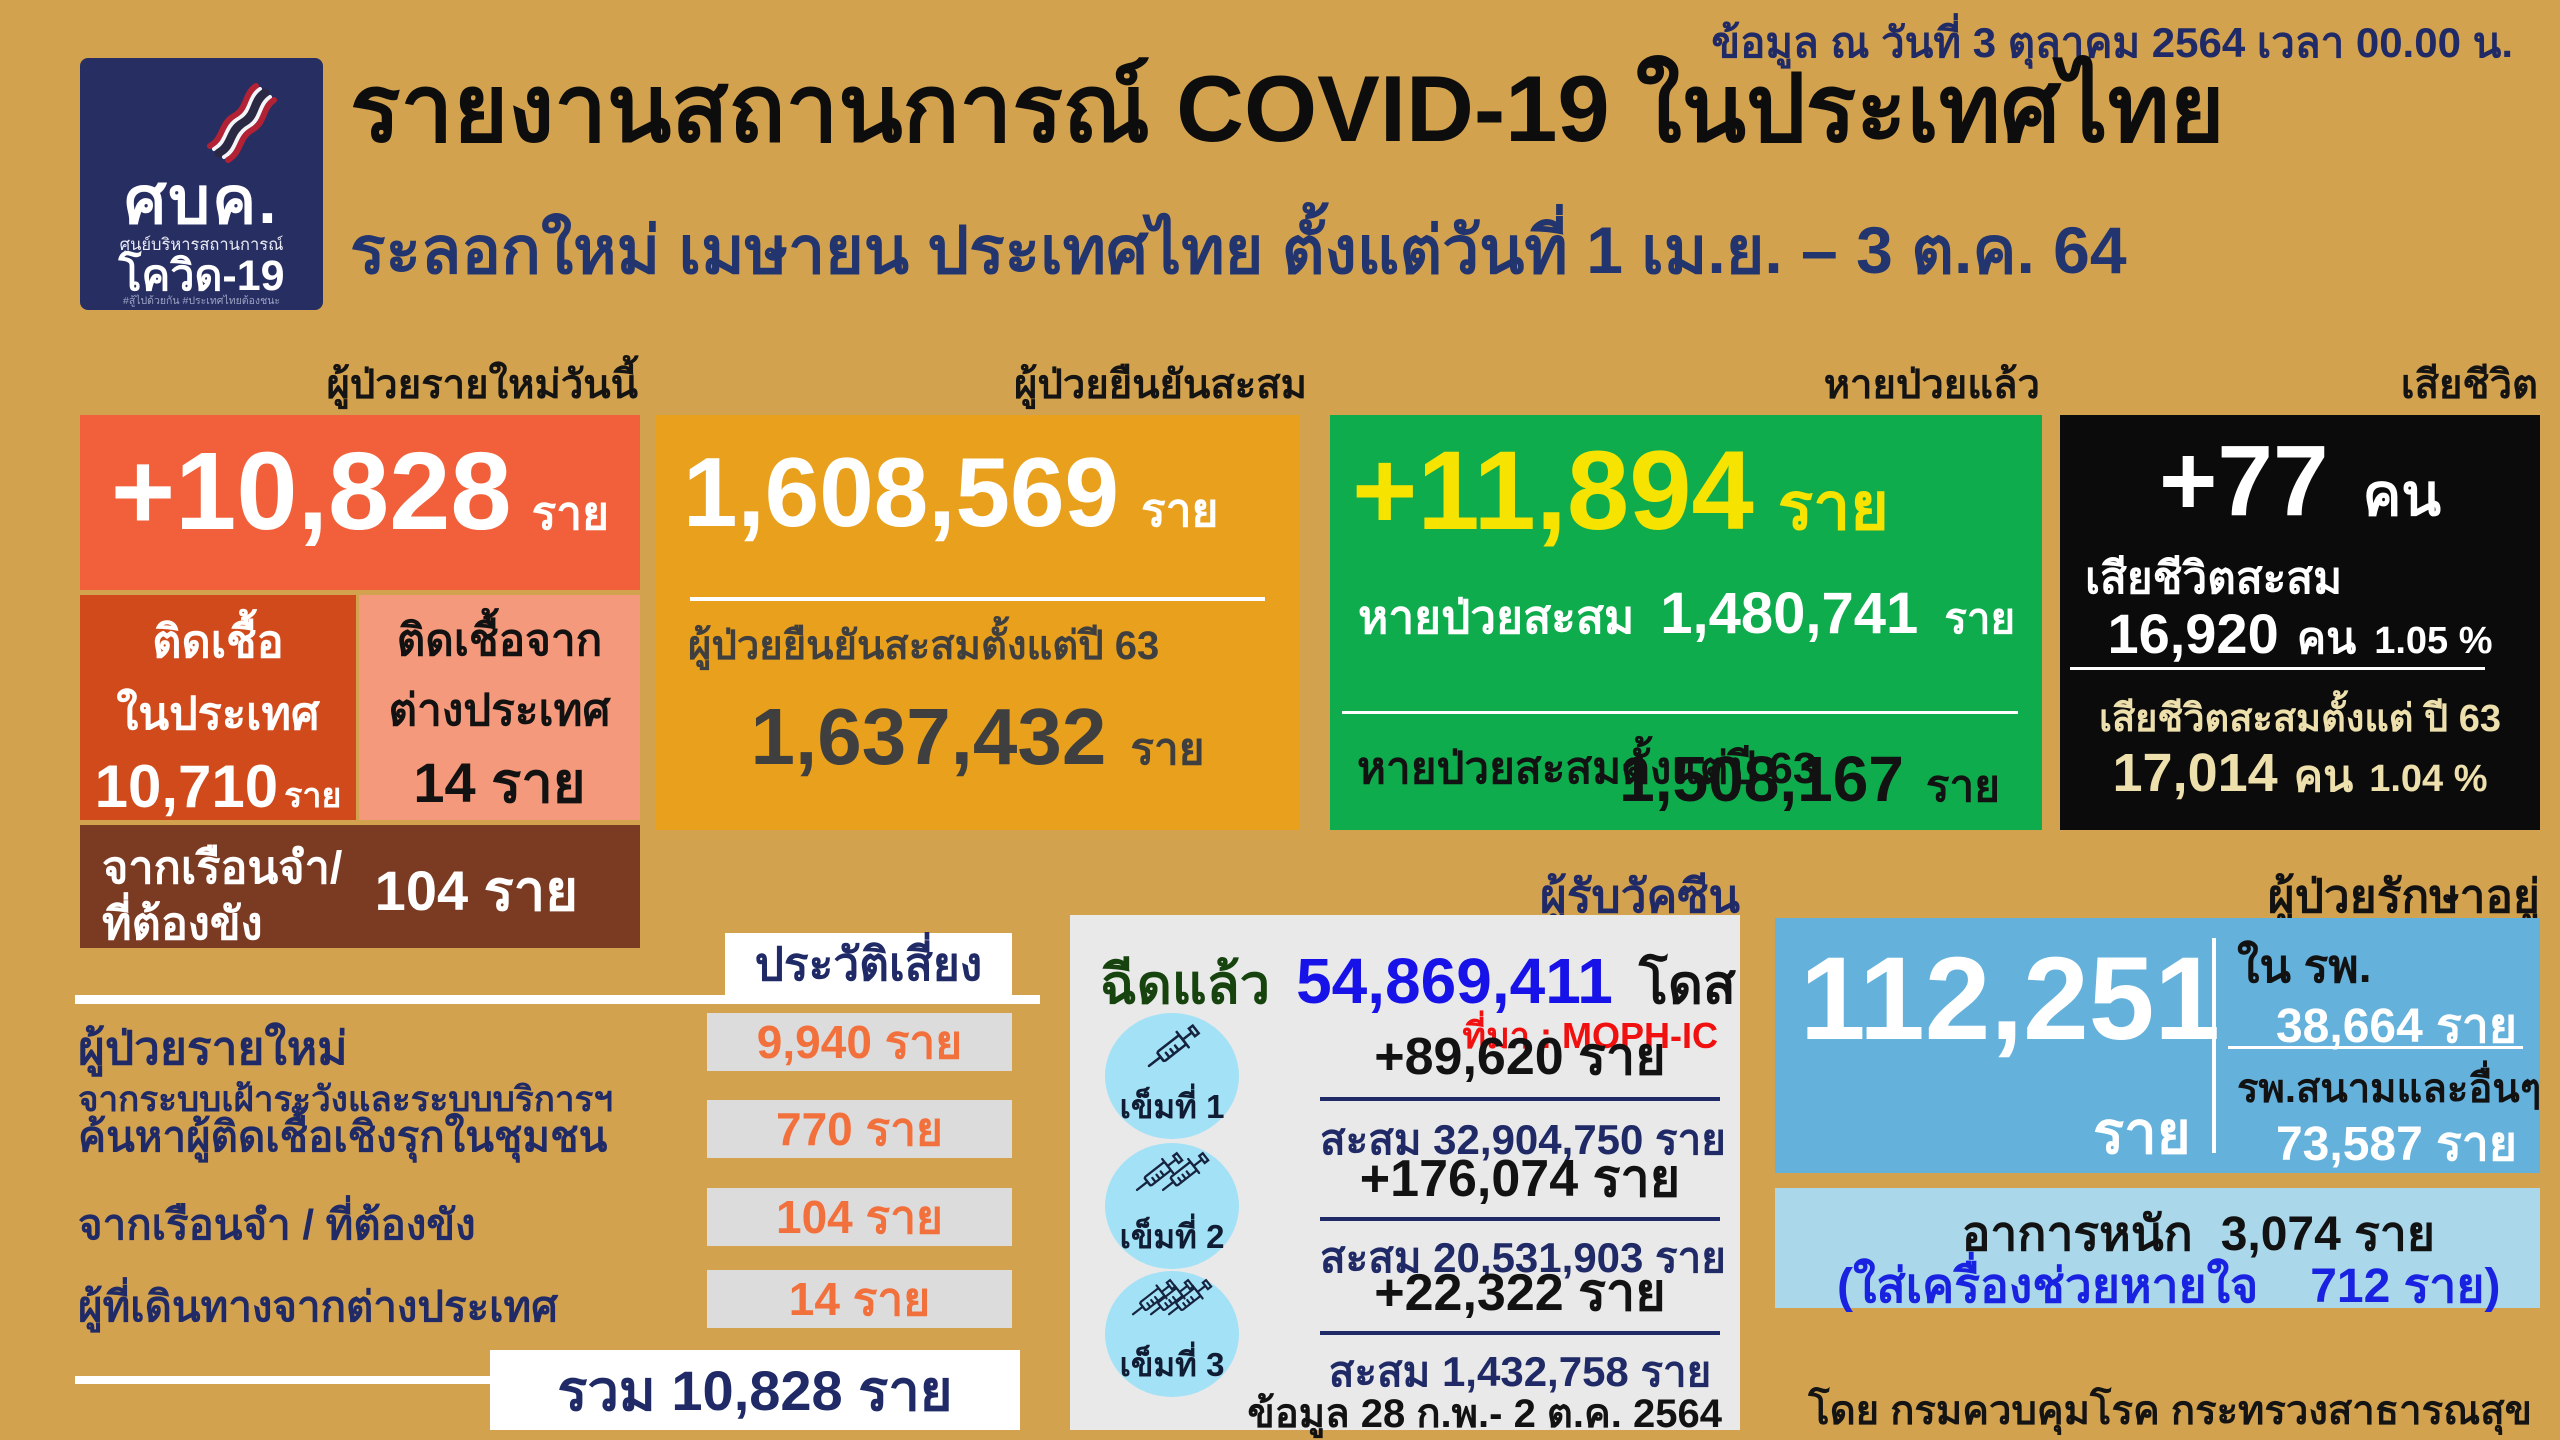 The image size is (2560, 1440). What do you see at coordinates (1167, 749) in the screenshot?
I see `cumulative-since63-unit: ราย` at bounding box center [1167, 749].